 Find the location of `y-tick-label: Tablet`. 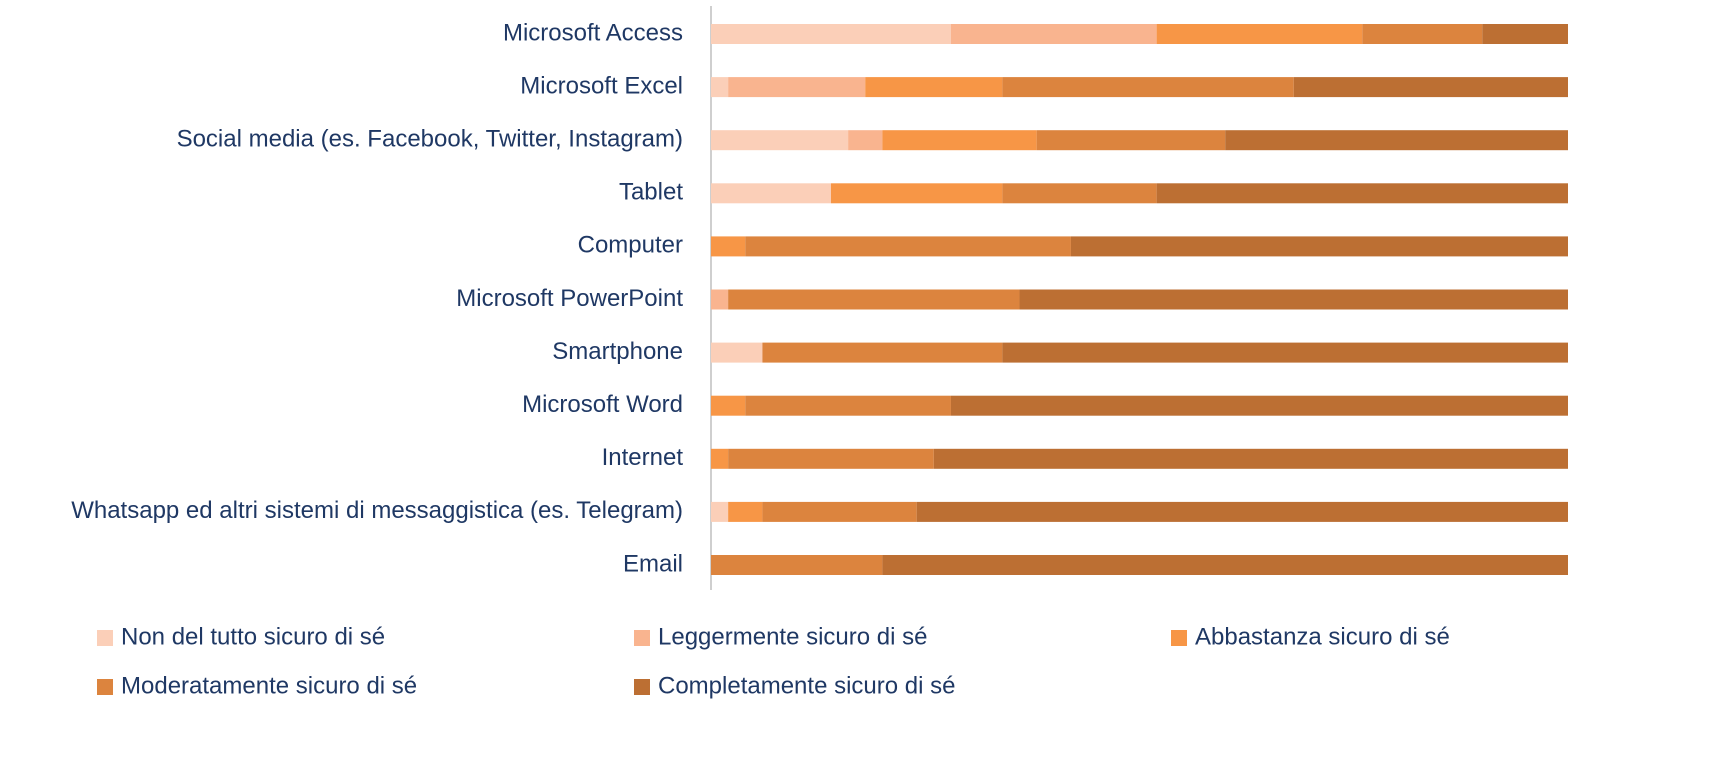

y-tick-label: Tablet is located at coordinates (651, 192).